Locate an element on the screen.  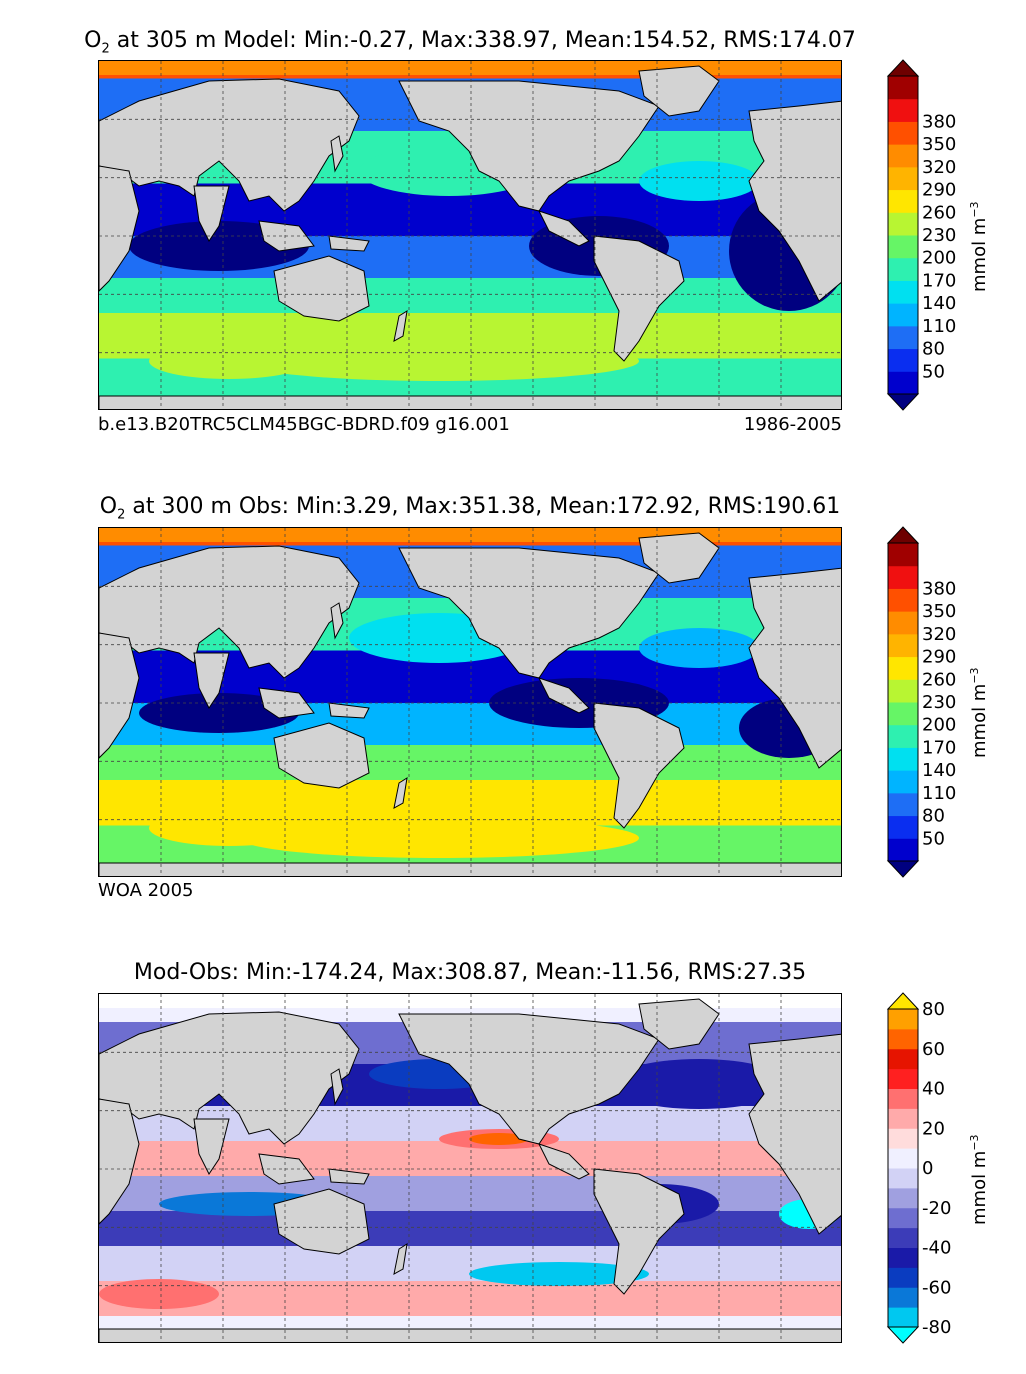
case-label: b.e13.B20TRC5CLM45BGC-BDRD.f09 g16.001 is located at coordinates (304, 424).